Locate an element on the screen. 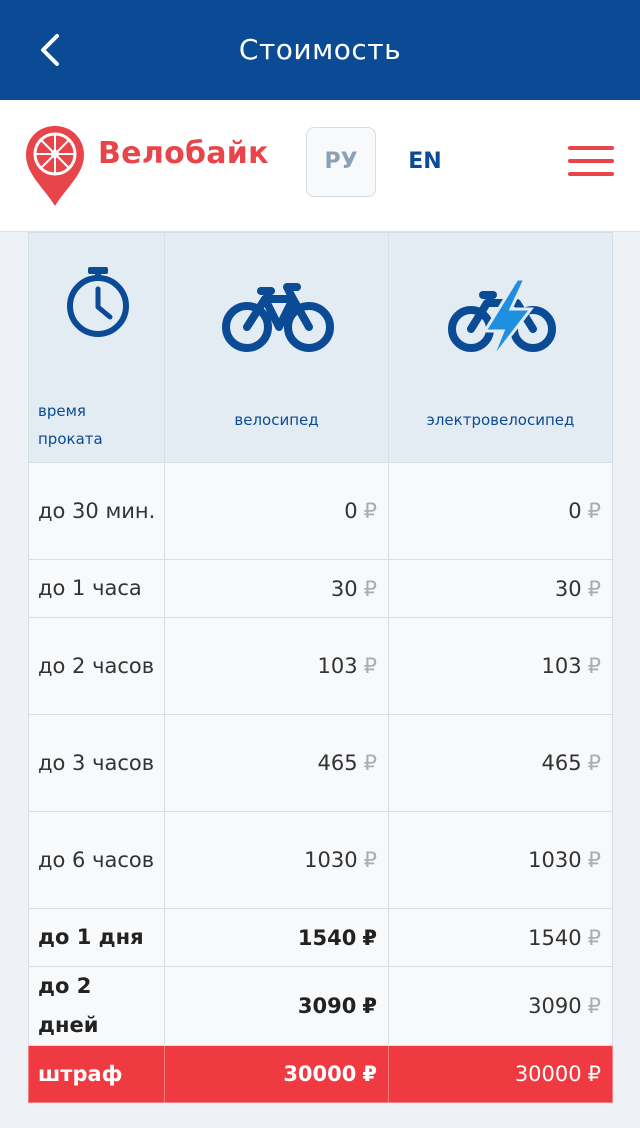 This screenshot has width=640, height=1128. site-header: Велобайк РУ EN is located at coordinates (320, 166).